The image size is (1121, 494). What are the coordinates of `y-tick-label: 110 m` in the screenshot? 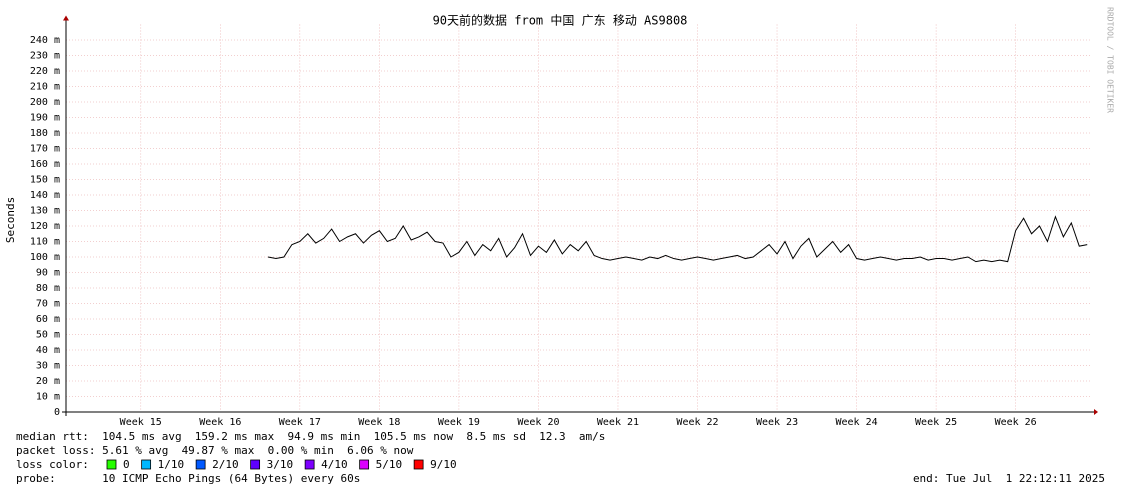 It's located at (45, 242).